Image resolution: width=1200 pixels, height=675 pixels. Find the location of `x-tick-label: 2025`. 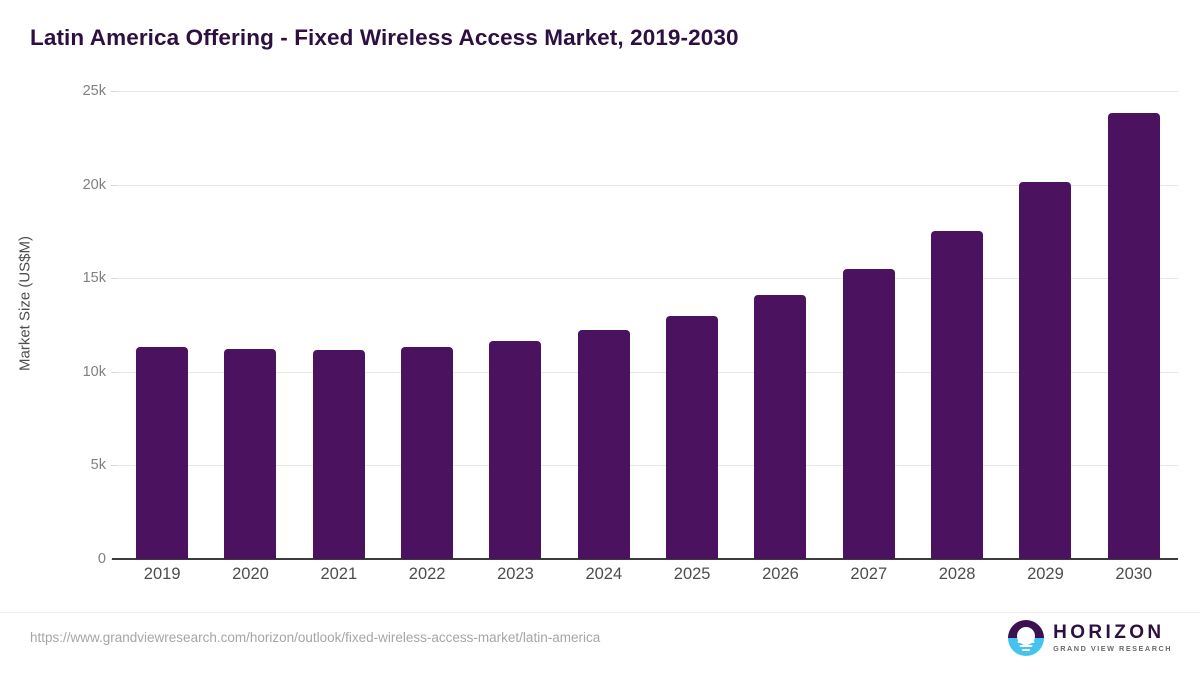

x-tick-label: 2025 is located at coordinates (692, 574).